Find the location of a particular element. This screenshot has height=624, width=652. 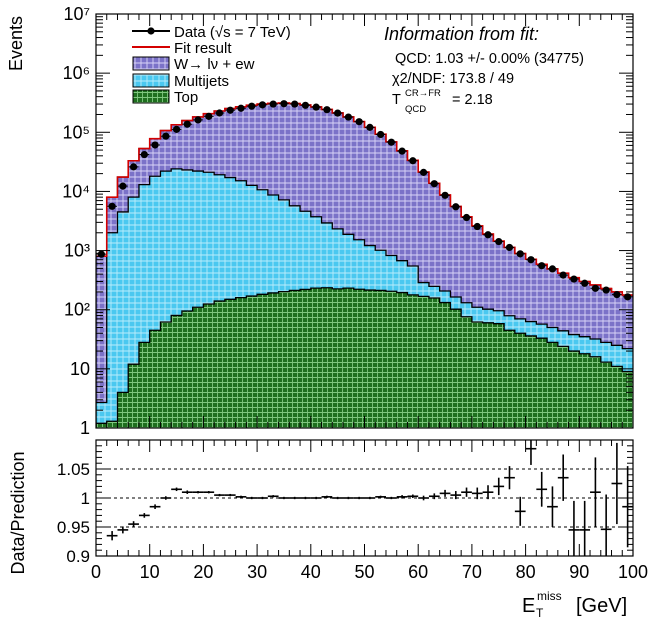

x-tick-label: 30 is located at coordinates (257, 572).